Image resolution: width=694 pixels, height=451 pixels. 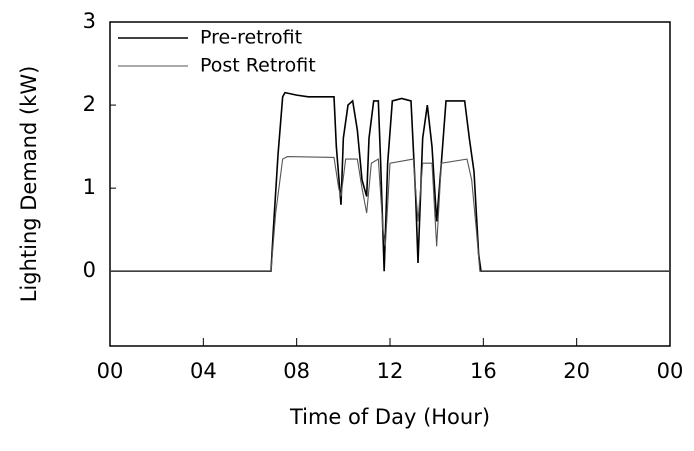 What do you see at coordinates (203, 371) in the screenshot?
I see `x-tick-label: 04` at bounding box center [203, 371].